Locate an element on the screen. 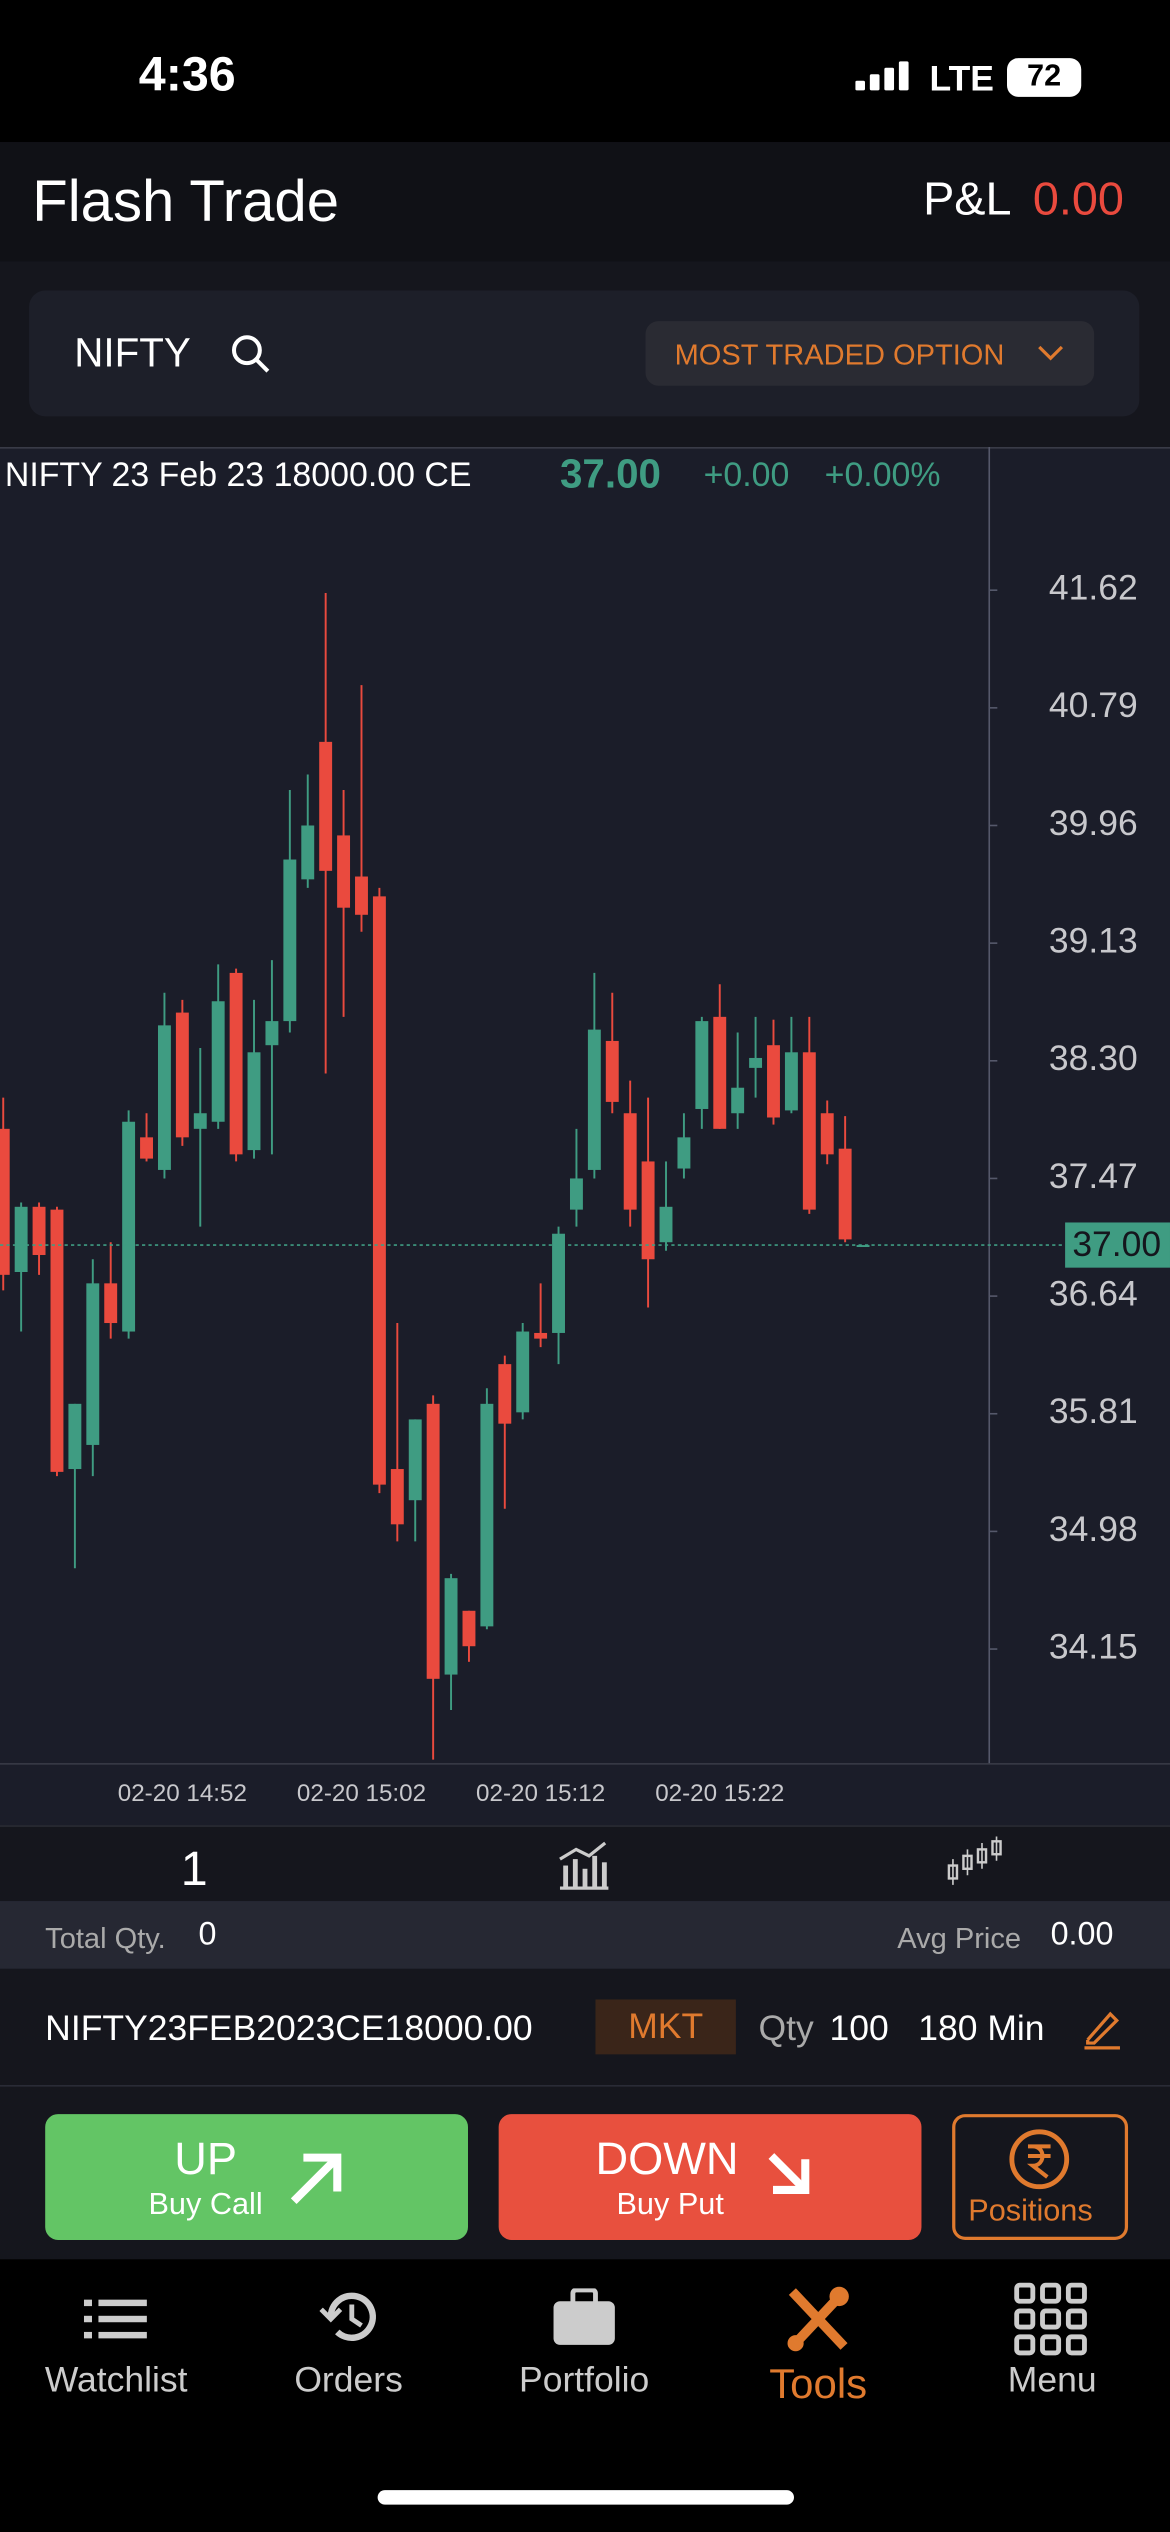 This screenshot has width=1170, height=2532. down-arrow is located at coordinates (789, 2173).